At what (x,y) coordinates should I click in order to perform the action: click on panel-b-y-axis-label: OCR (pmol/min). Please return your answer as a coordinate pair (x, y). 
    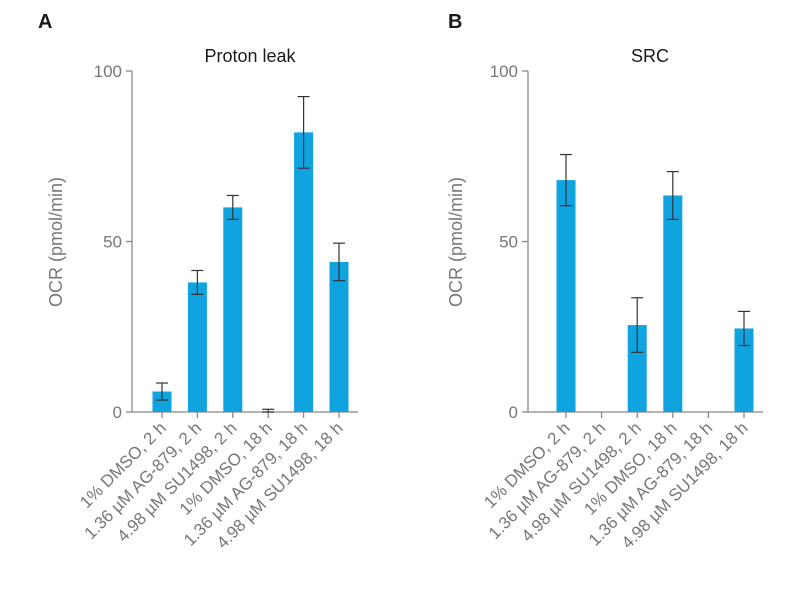
    Looking at the image, I should click on (456, 242).